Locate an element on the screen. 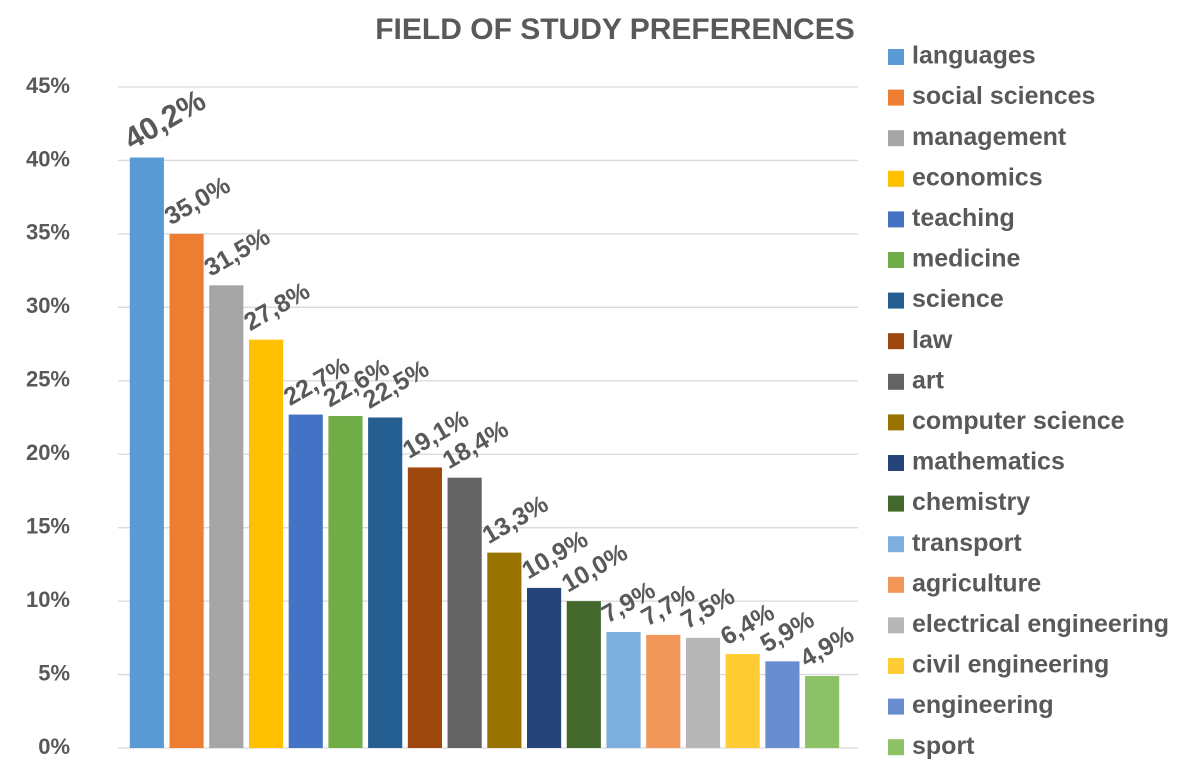 The height and width of the screenshot is (764, 1199). legend-label: teaching is located at coordinates (963, 218).